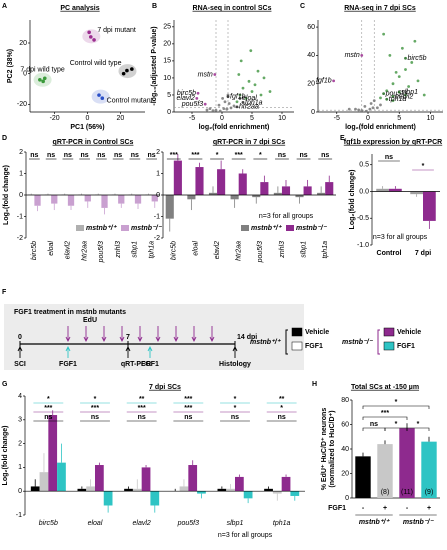 The image size is (447, 550). I want to click on panel-label: H, so click(314, 384).